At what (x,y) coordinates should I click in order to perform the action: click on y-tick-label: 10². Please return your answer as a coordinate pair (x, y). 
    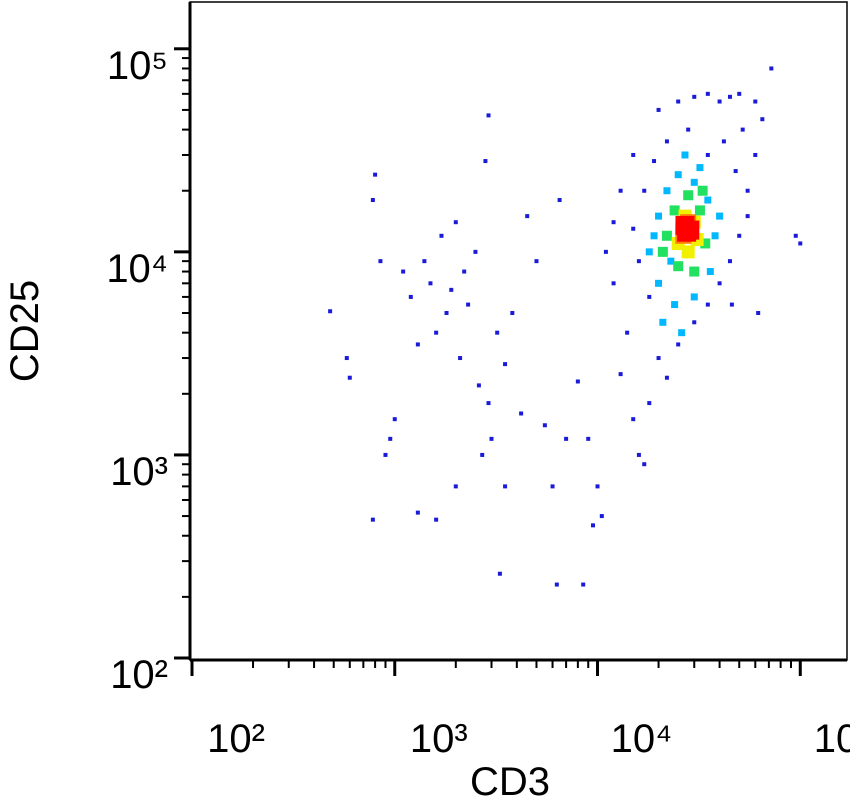
    Looking at the image, I should click on (139, 675).